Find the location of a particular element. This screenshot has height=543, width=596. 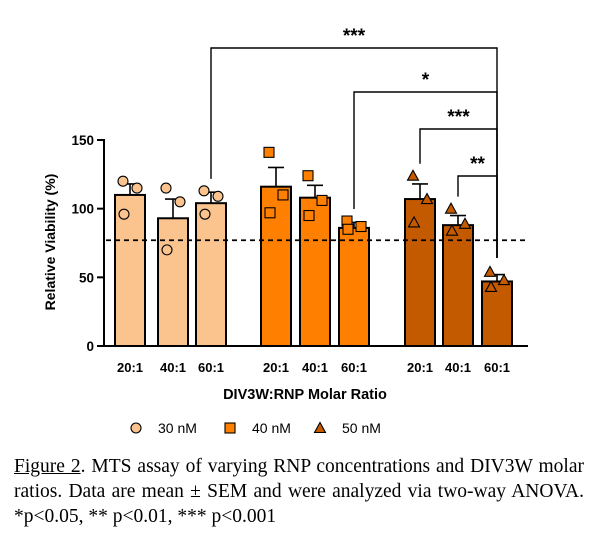

legend-label: 30 nM is located at coordinates (177, 428).